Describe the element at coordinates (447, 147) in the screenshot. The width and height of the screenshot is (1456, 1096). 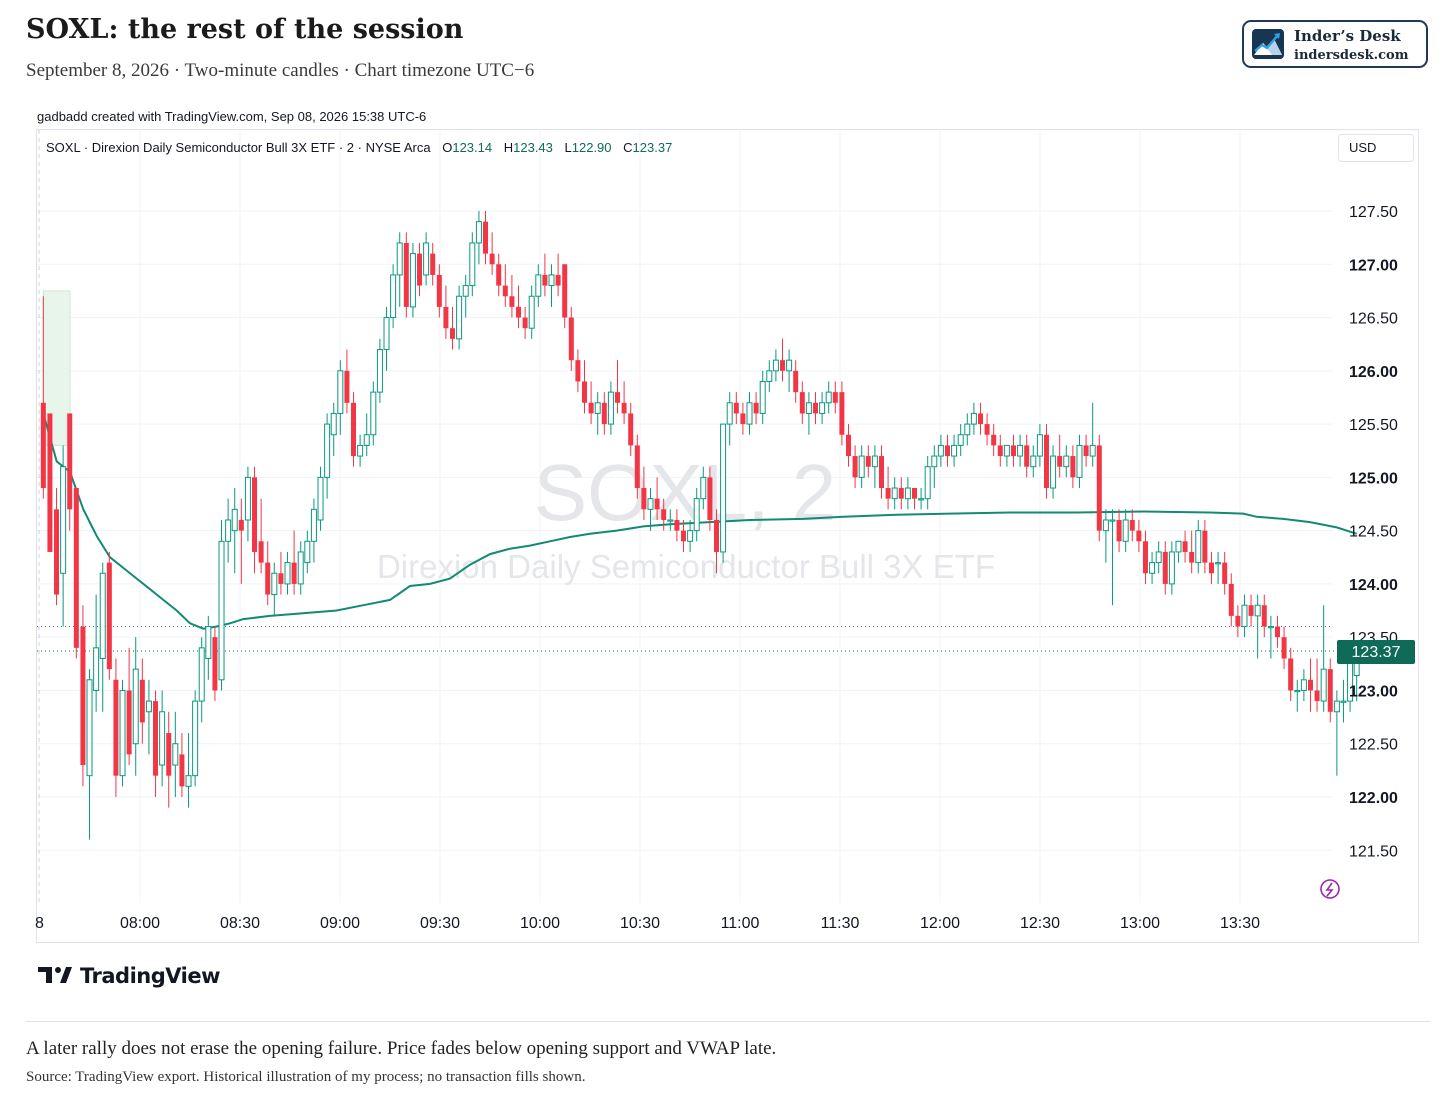
I see `legend-open-label: O` at that location.